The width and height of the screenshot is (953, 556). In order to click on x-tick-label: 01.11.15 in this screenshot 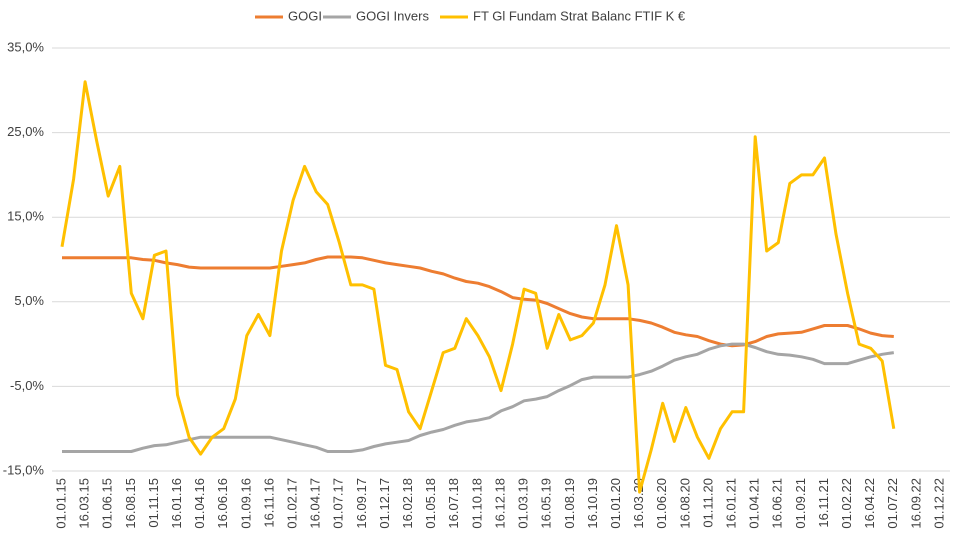, I will do `click(153, 503)`.